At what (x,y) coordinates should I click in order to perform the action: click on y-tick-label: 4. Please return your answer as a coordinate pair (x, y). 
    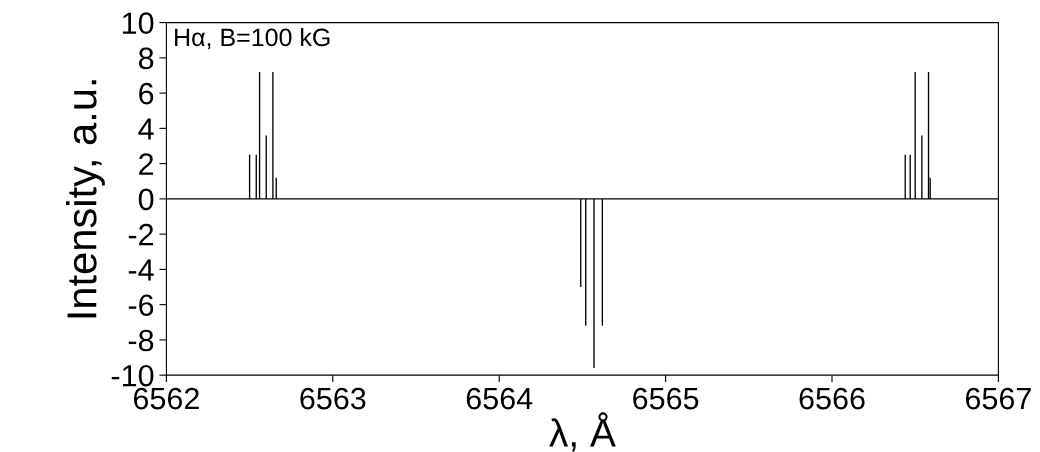
    Looking at the image, I should click on (146, 129).